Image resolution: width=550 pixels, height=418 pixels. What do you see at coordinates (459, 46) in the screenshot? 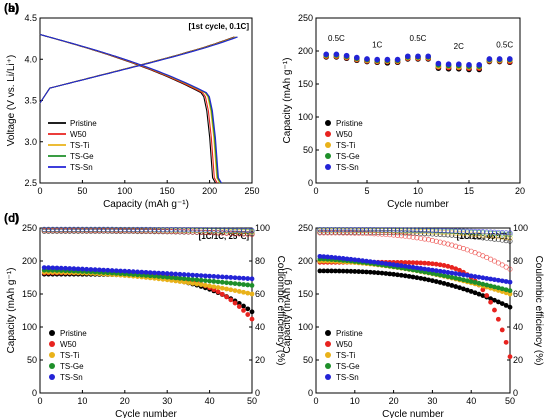
I see `rate-label: 2C` at bounding box center [459, 46].